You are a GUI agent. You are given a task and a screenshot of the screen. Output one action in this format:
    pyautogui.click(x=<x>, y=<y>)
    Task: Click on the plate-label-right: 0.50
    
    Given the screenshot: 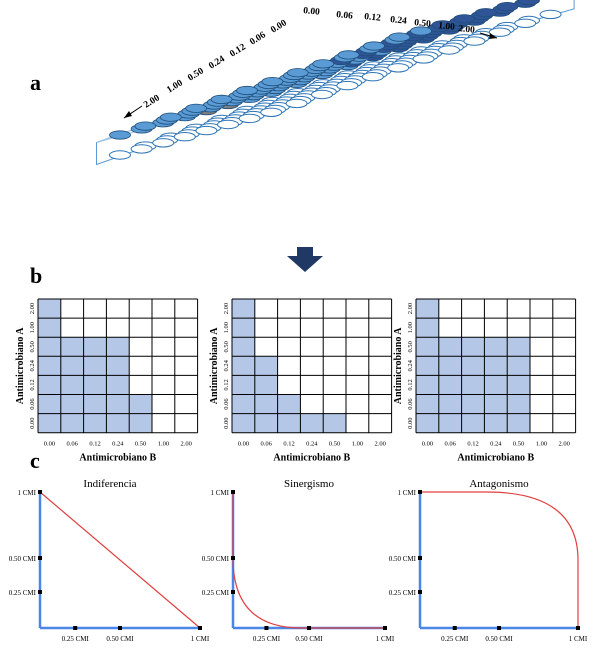 What is the action you would take?
    pyautogui.click(x=423, y=24)
    